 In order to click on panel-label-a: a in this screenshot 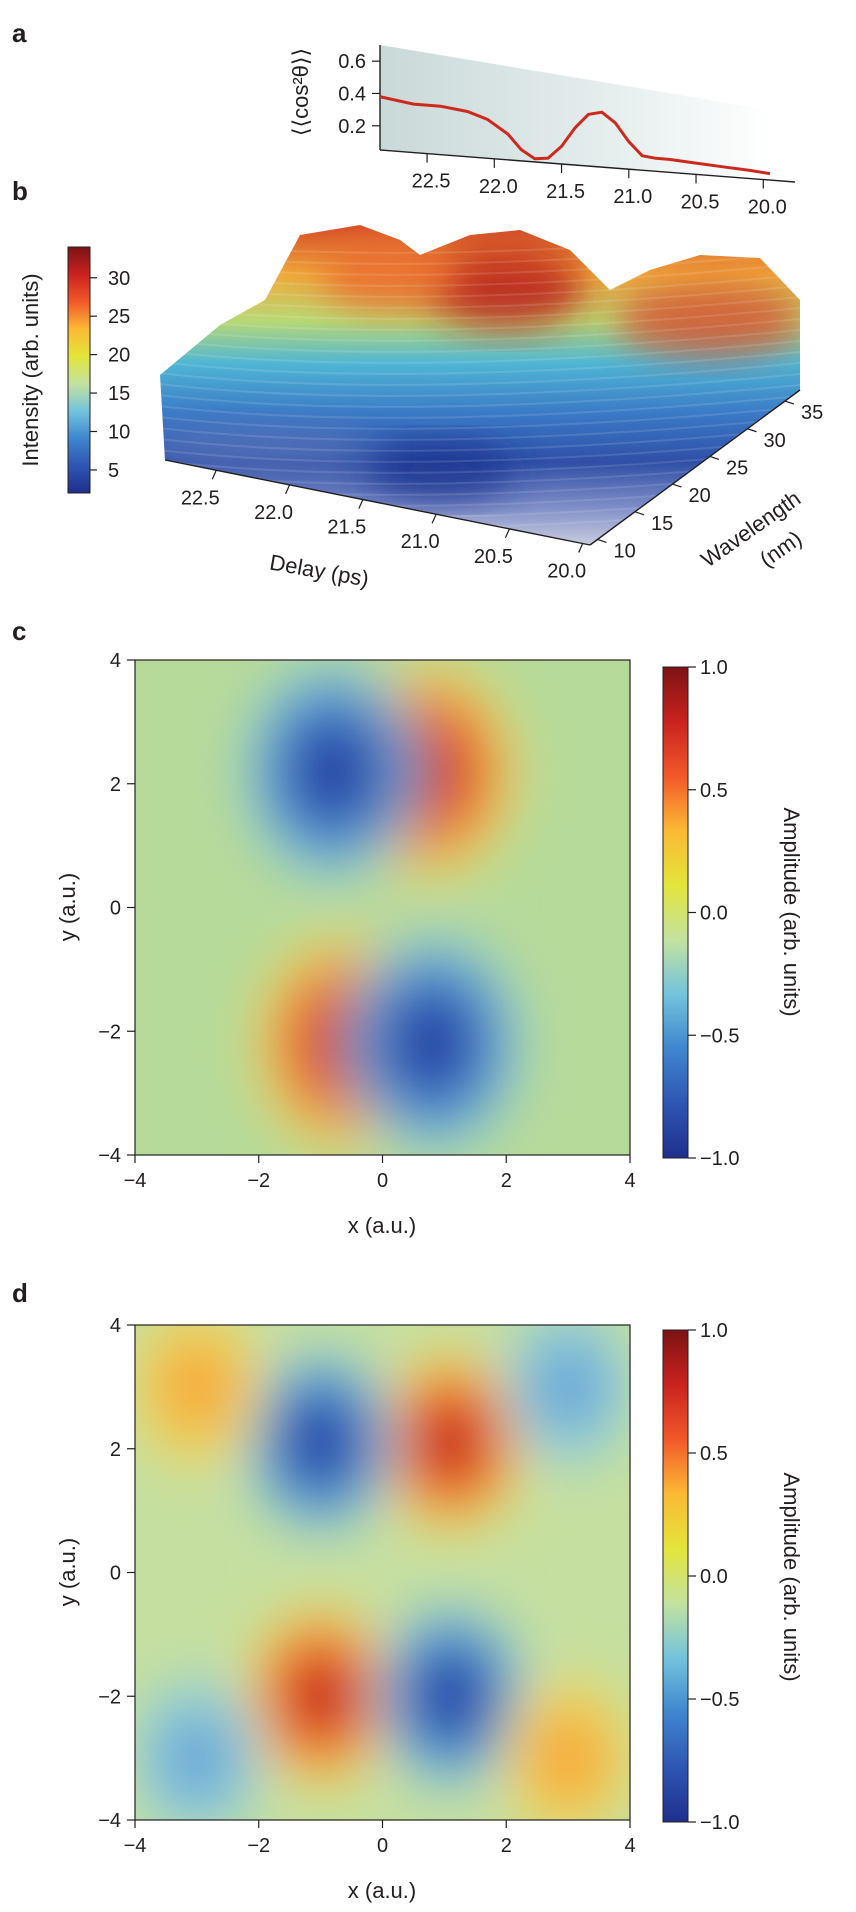, I will do `click(19, 33)`.